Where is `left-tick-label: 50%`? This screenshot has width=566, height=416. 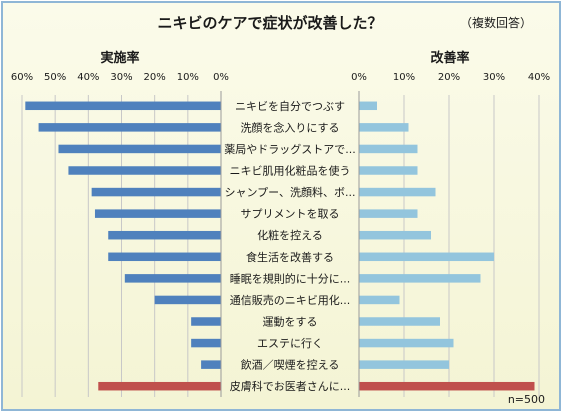 left-tick-label: 50% is located at coordinates (55, 77).